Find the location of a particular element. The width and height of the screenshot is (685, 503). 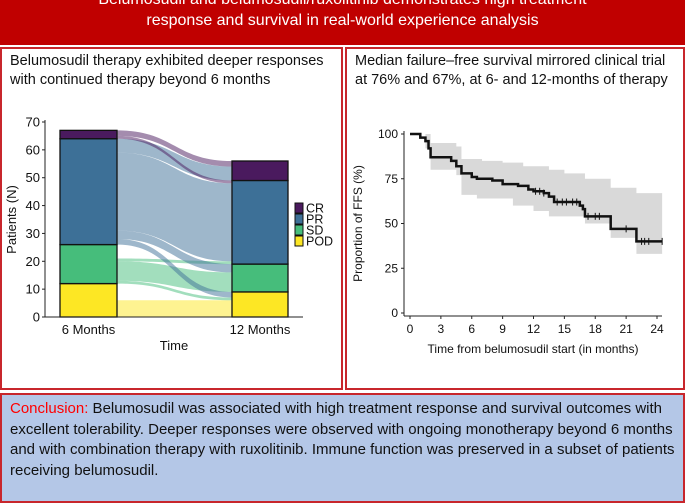

confidence-band is located at coordinates (536, 202).